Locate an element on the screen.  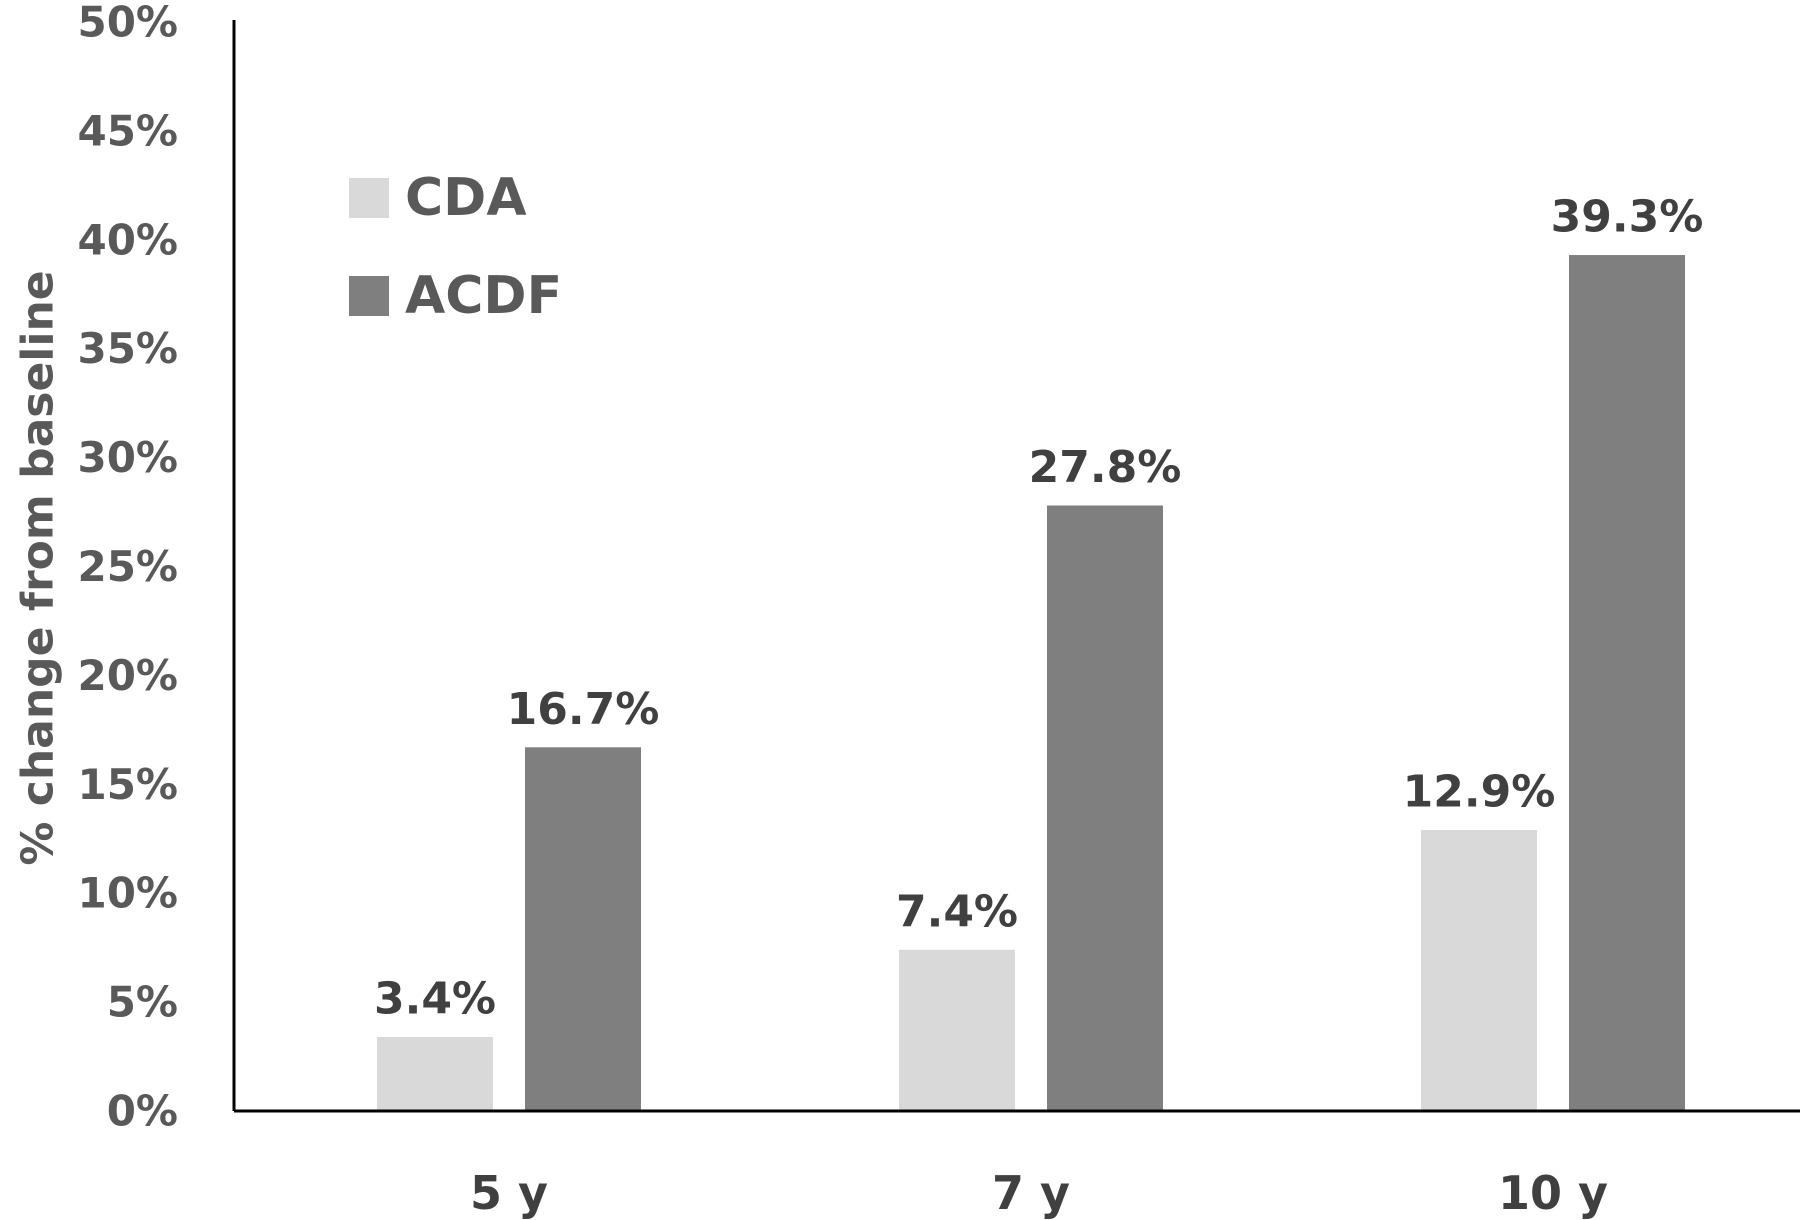
data-label: 16.7% is located at coordinates (583, 709).